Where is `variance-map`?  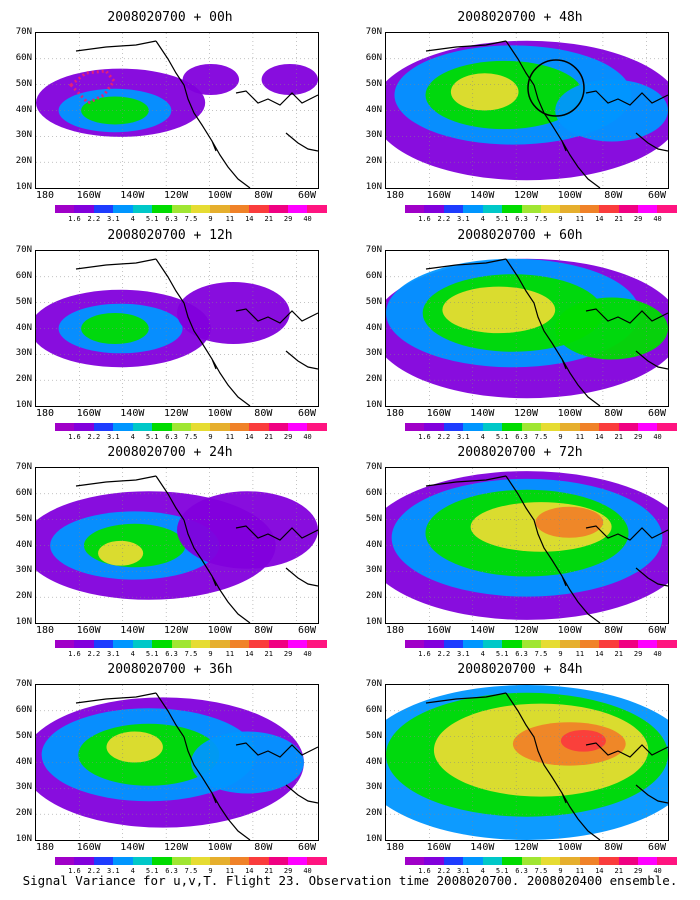
variance-map is located at coordinates (177, 545).